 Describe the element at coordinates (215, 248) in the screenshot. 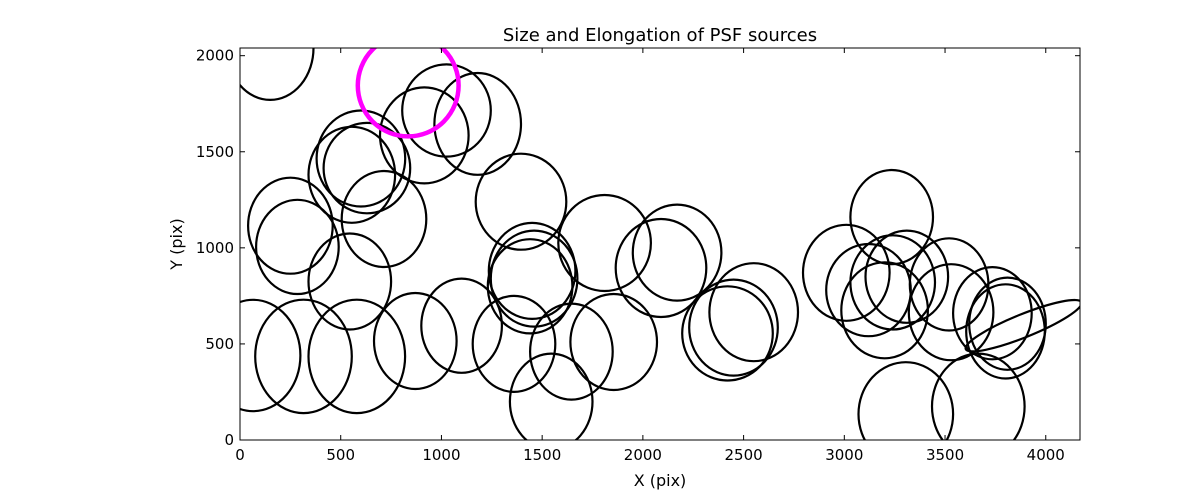

I see `y-tick-label-1000: 1000` at that location.